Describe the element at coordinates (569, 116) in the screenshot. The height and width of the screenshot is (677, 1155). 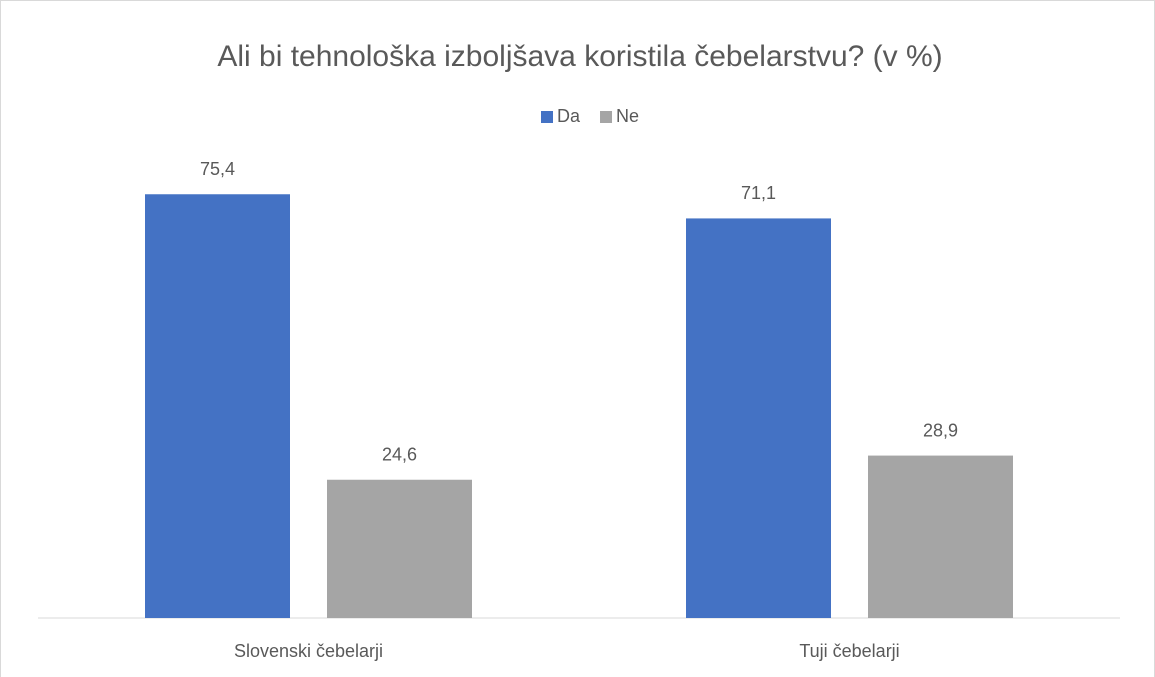
I see `legend-label: Da` at that location.